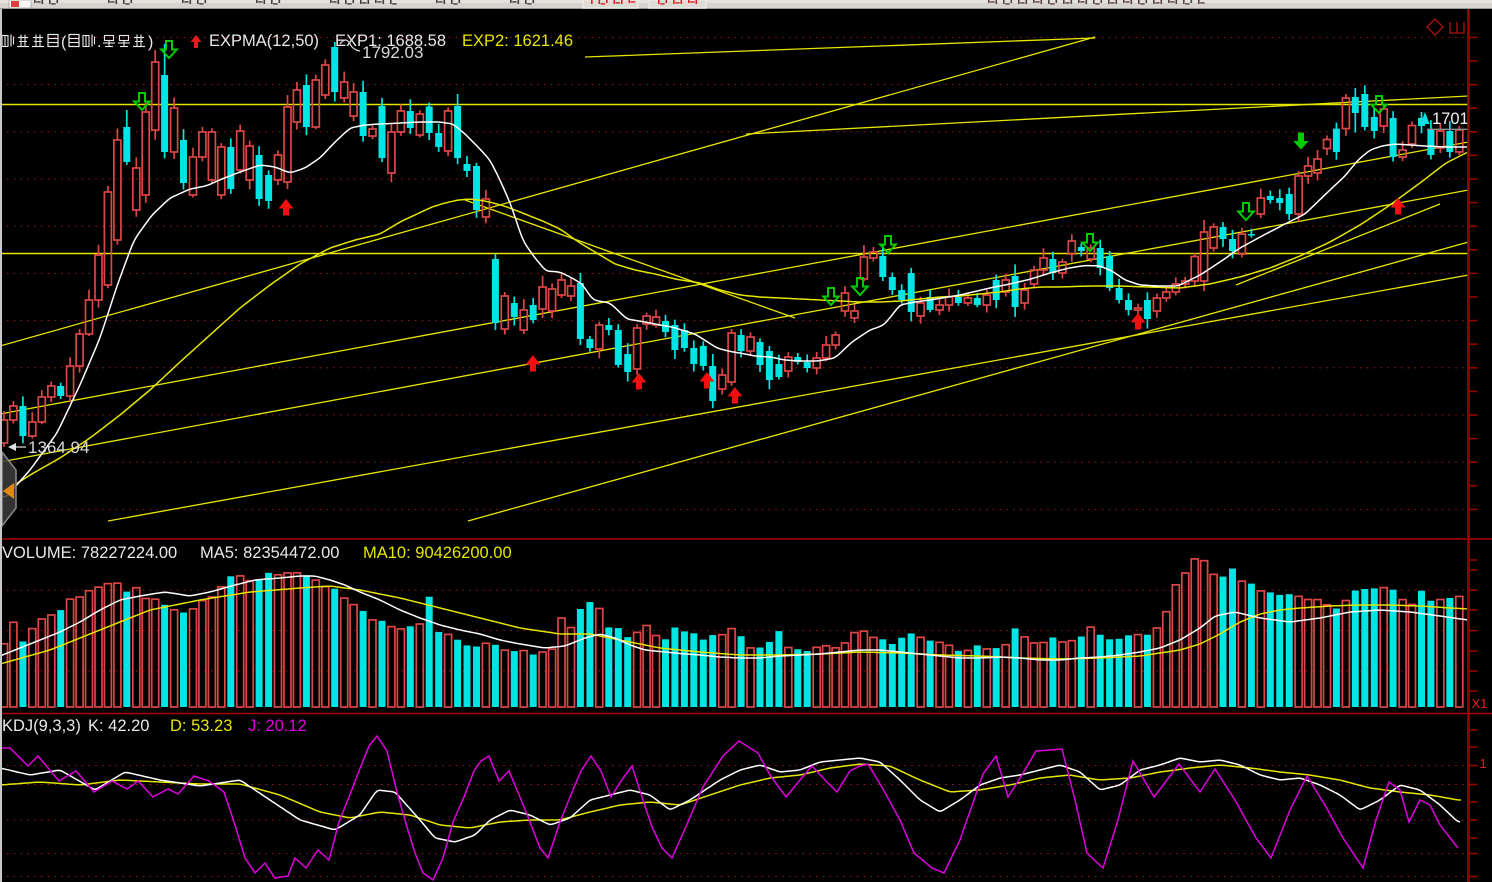  I want to click on svg-text: MA5: 82354472.00, so click(269, 553).